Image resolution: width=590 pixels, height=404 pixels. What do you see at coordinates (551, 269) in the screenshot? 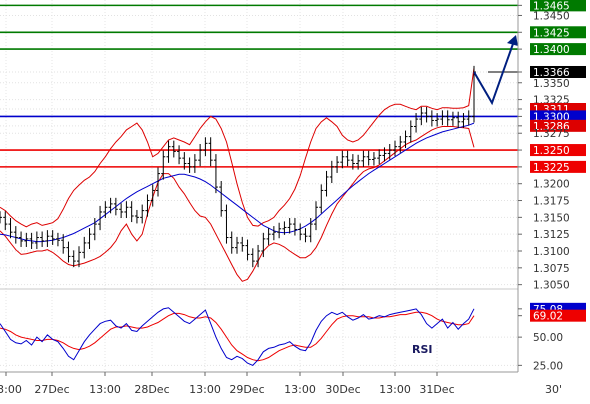
I see `y-tick-label: 1.3075` at bounding box center [551, 269].